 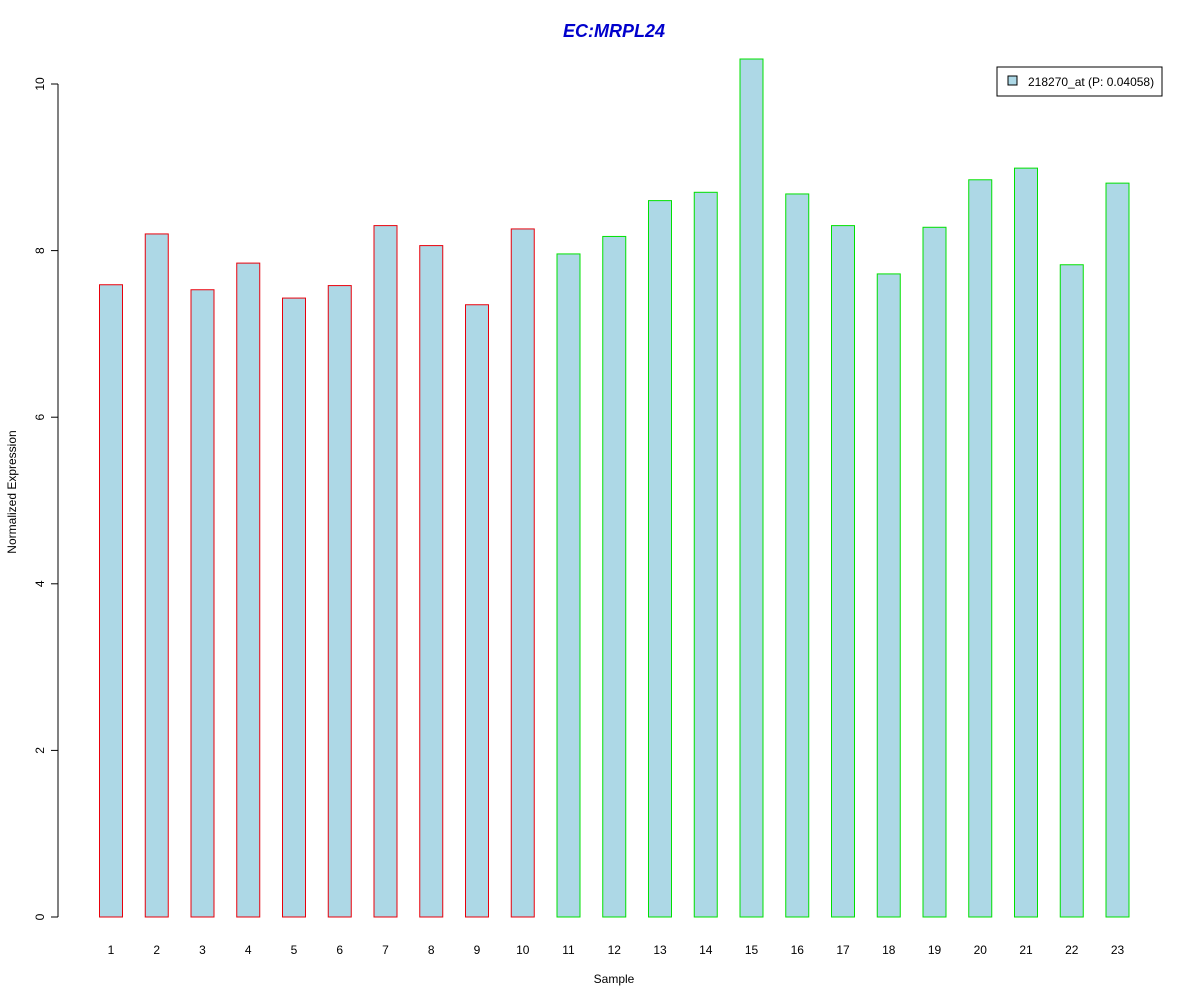 I want to click on x-tick-label: 3, so click(x=202, y=950).